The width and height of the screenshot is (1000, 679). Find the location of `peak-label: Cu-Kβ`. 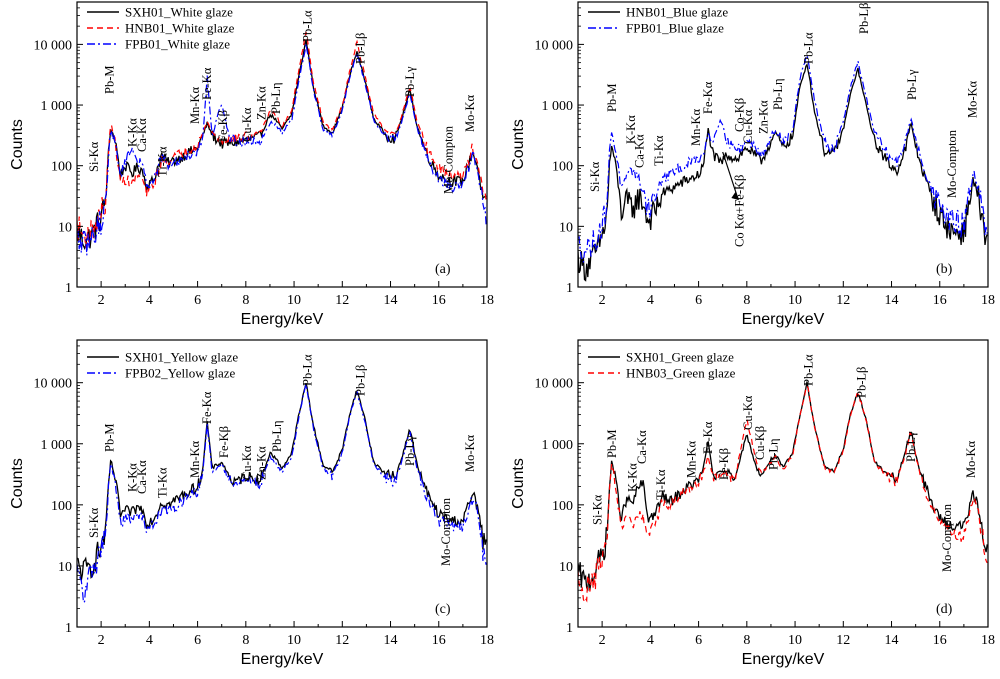

peak-label: Cu-Kβ is located at coordinates (760, 443).